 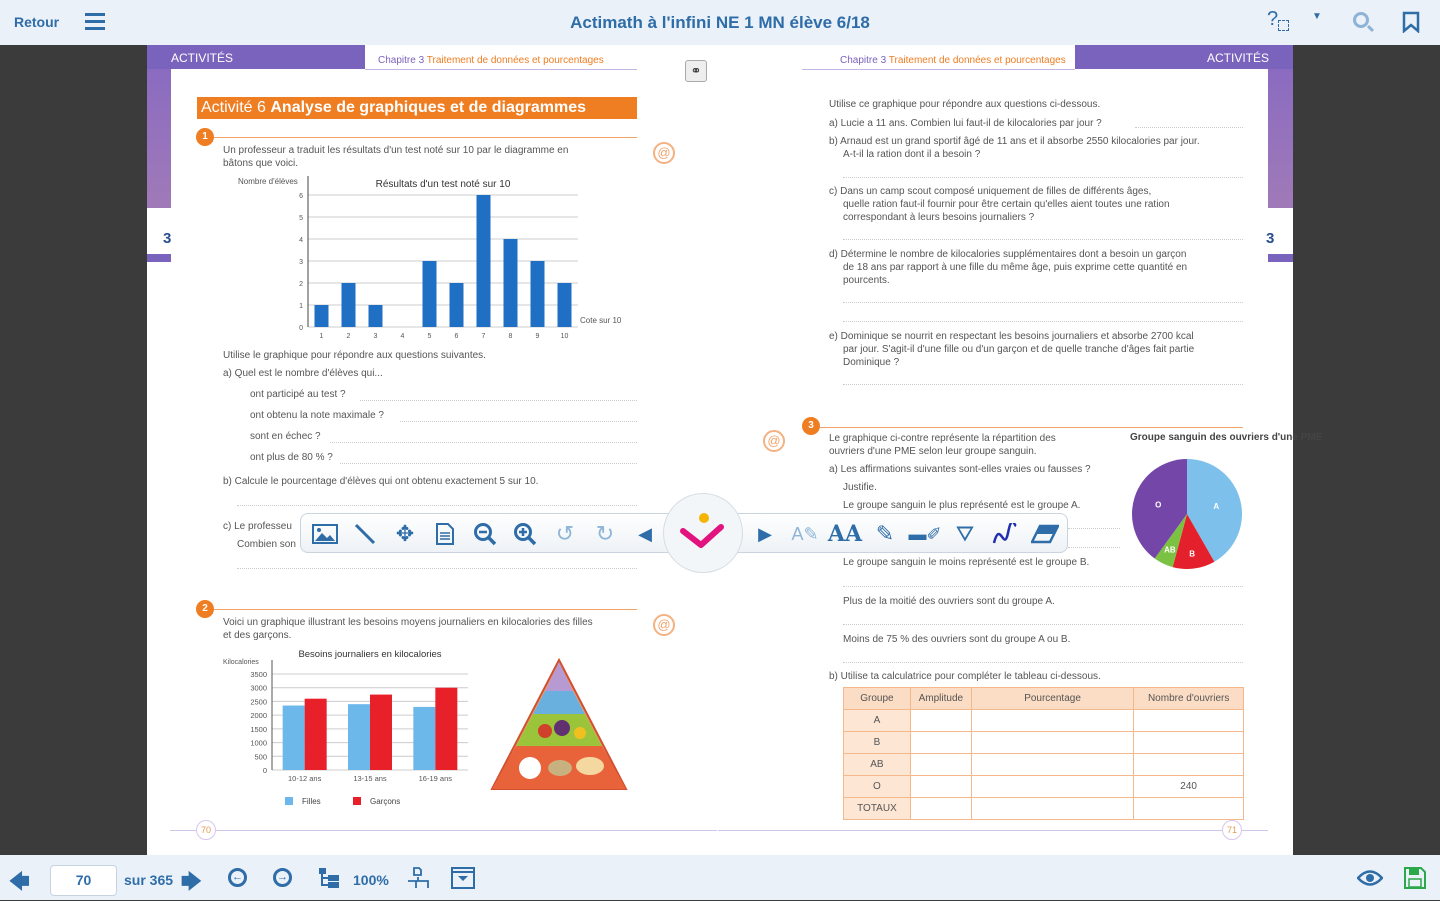 What do you see at coordinates (329, 878) in the screenshot?
I see `table-of-contents-icon` at bounding box center [329, 878].